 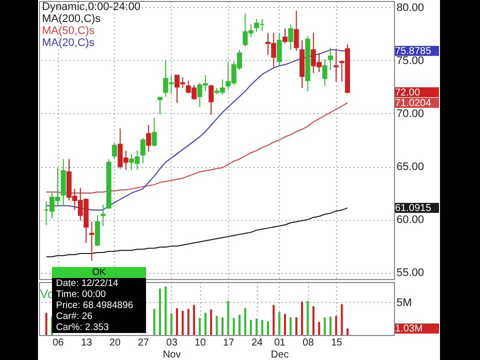 I want to click on x-tick-label: 03 Nov, so click(x=171, y=349).